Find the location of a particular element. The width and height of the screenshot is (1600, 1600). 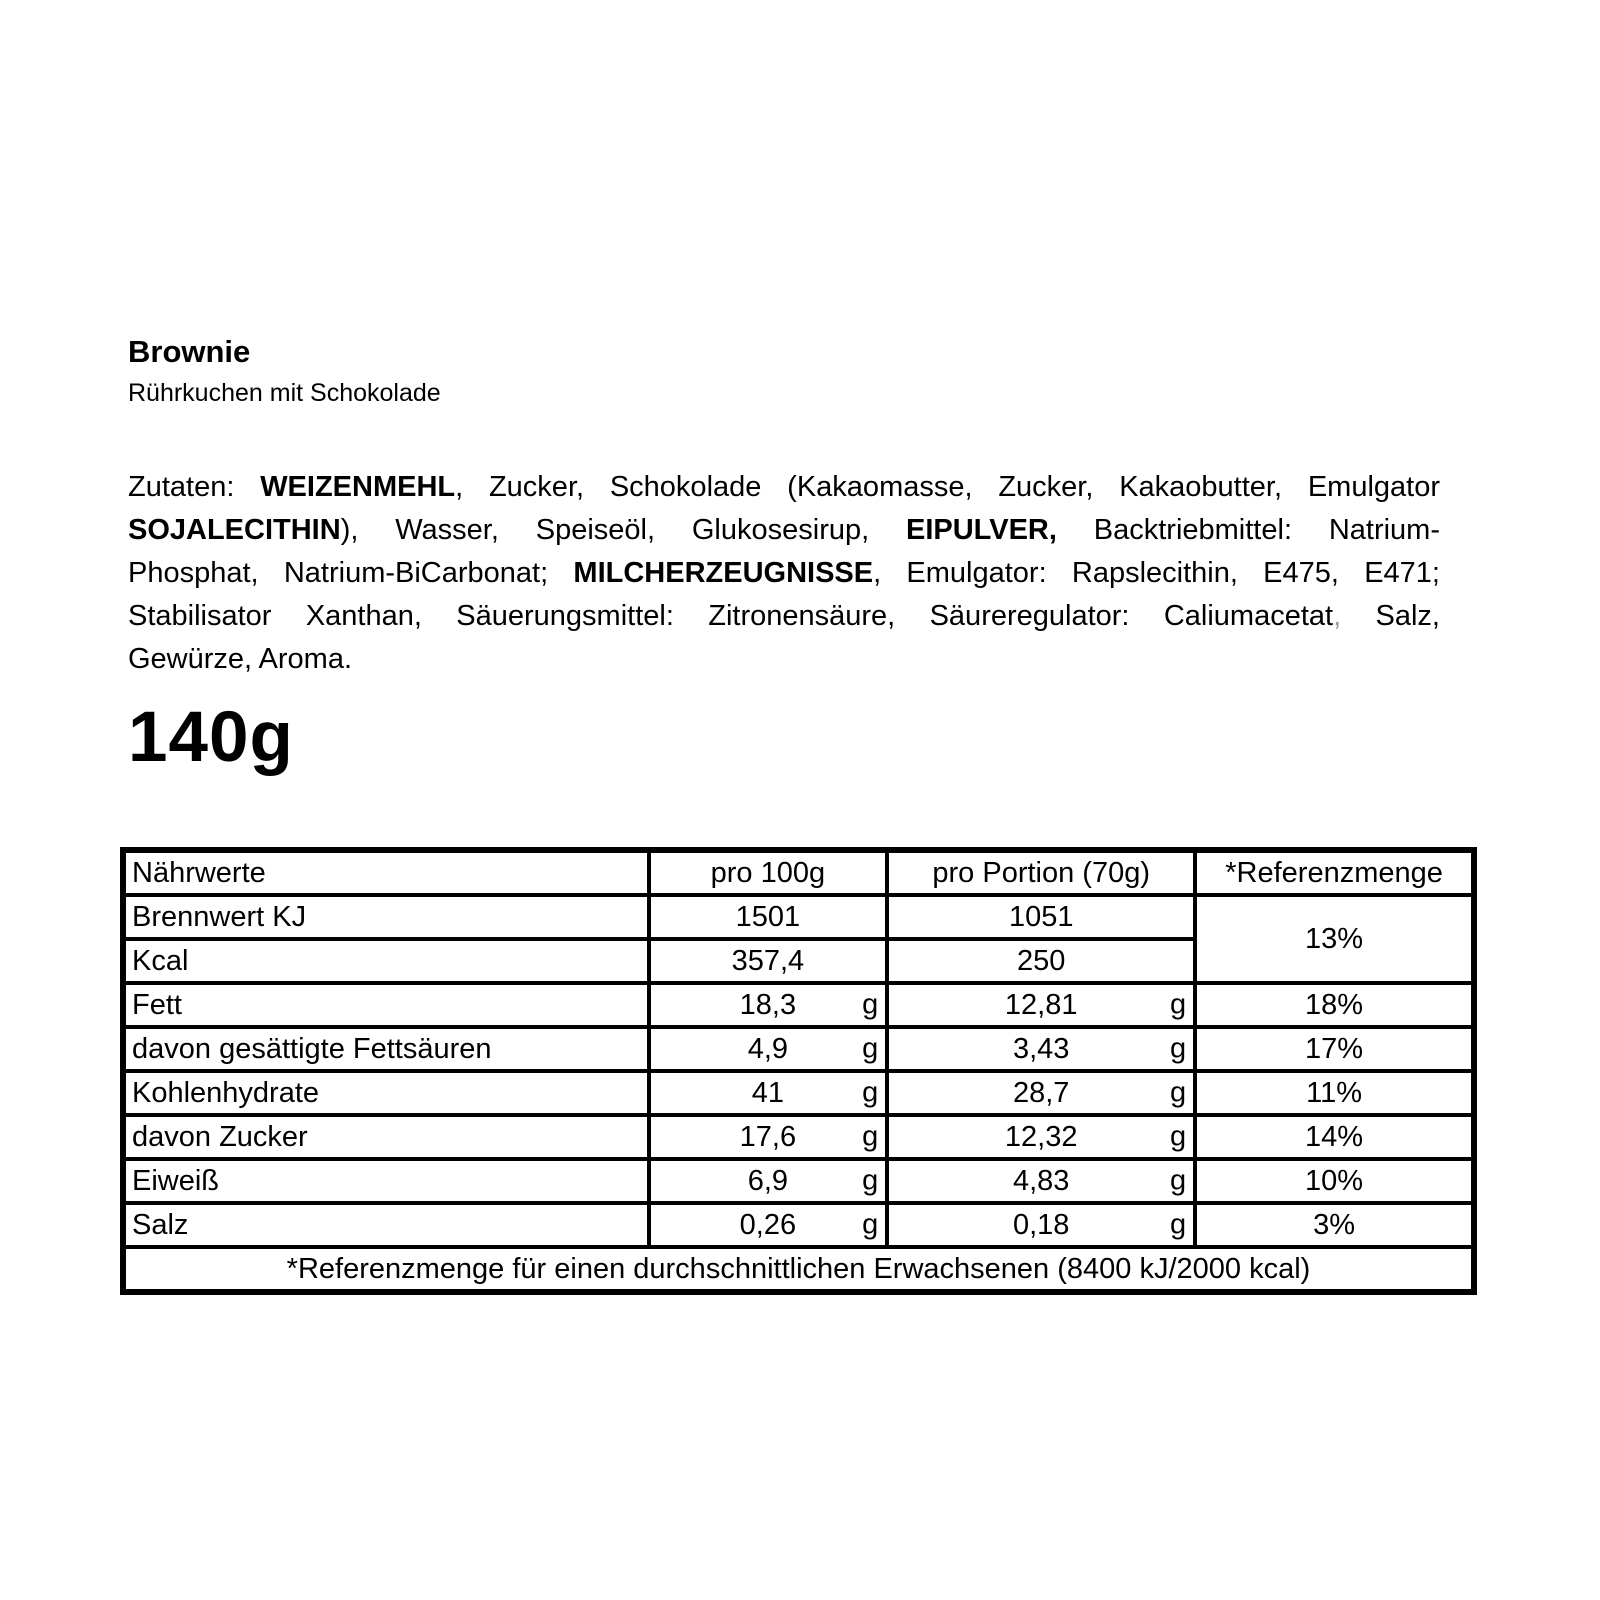

table-row-kohlenhydrate: Kohlenhydrate 41 g 28,7 g 11% is located at coordinates (798, 1093).